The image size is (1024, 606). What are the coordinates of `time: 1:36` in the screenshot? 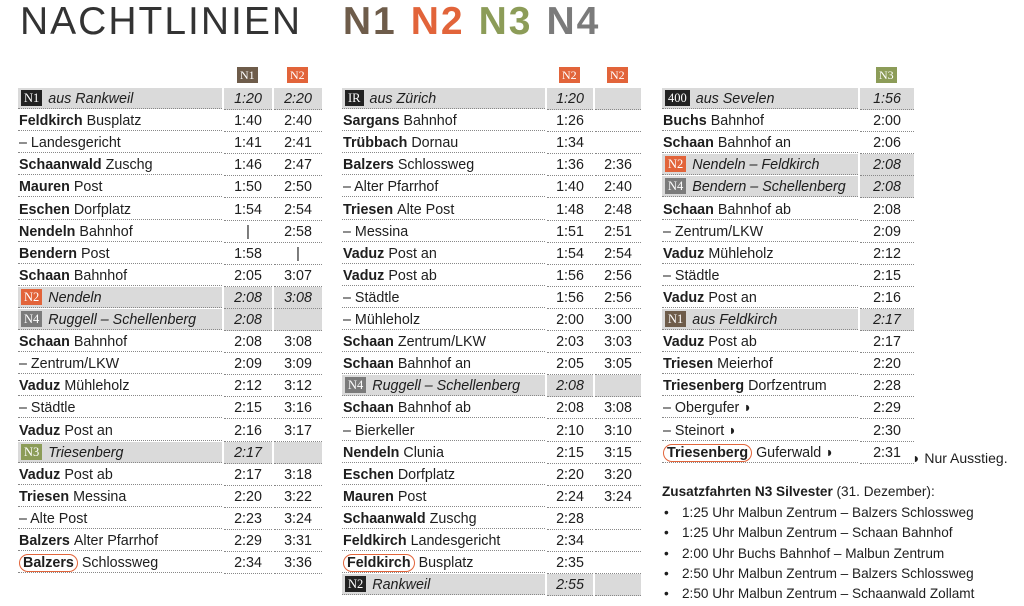 It's located at (570, 165).